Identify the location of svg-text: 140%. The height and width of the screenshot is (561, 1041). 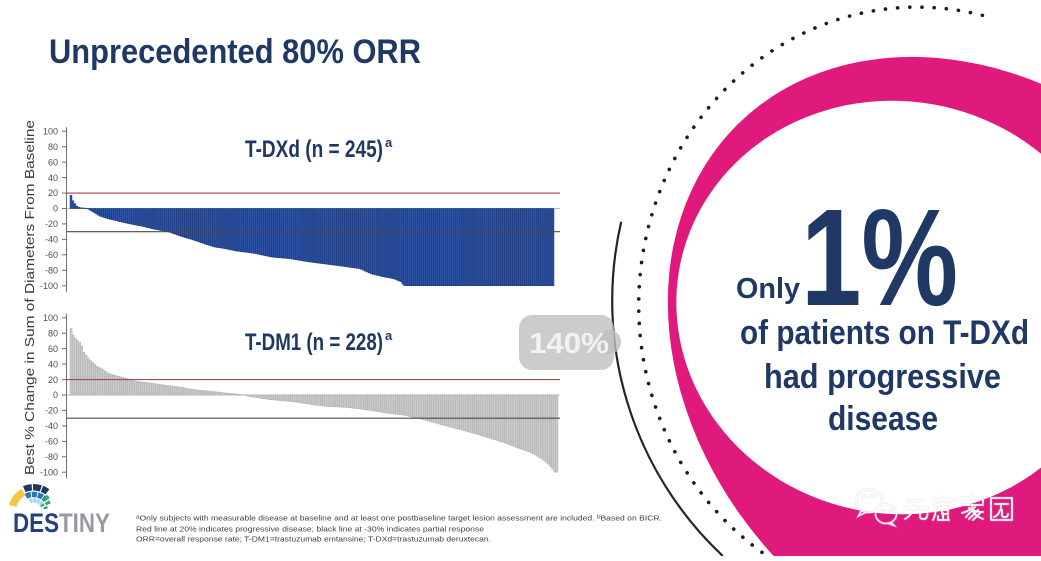
(569, 344).